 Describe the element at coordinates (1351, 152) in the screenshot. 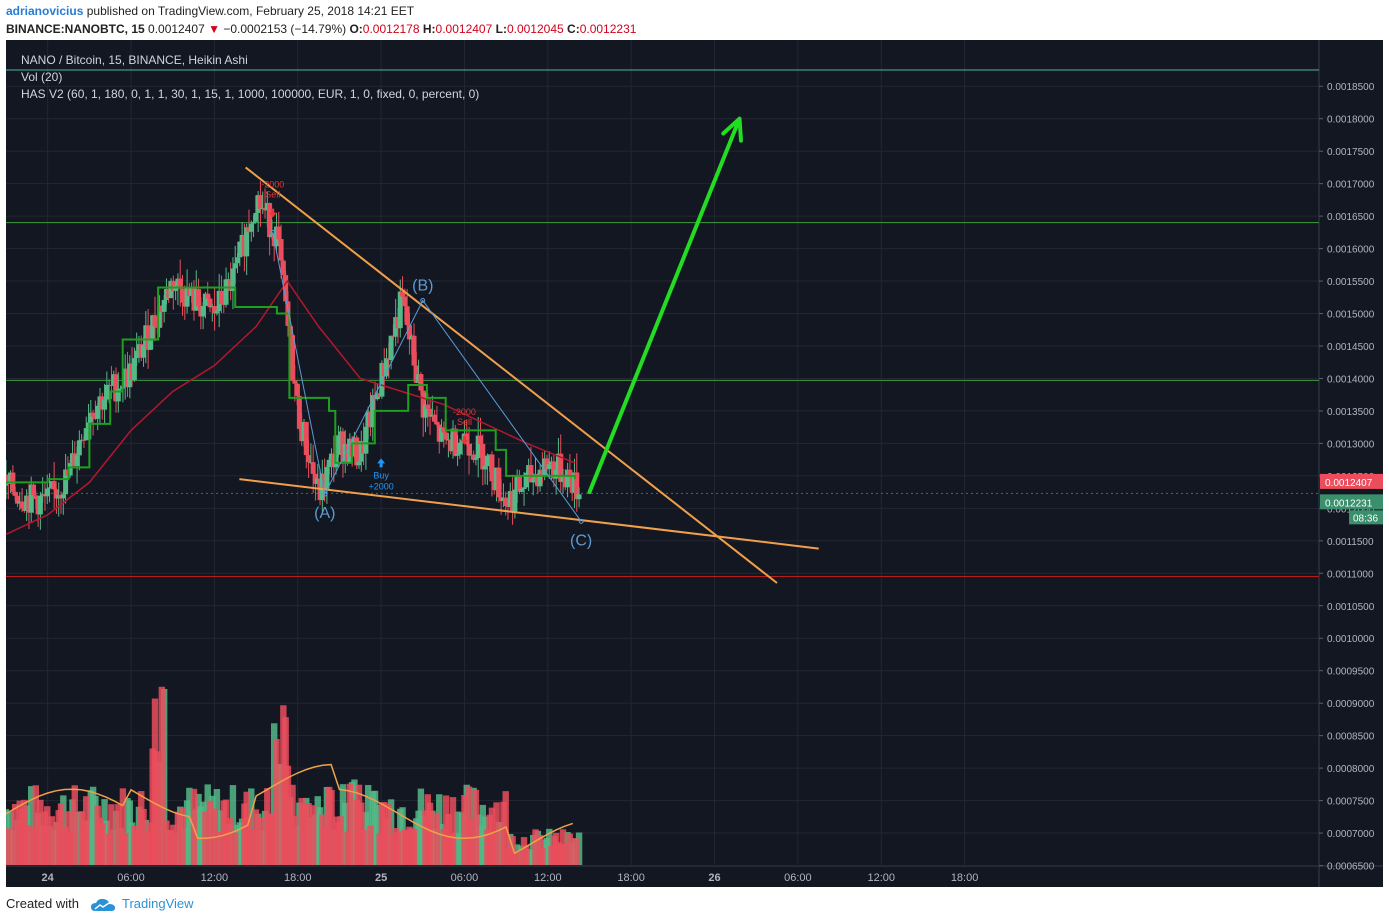

I see `price-tick-label: 0.0017500` at that location.